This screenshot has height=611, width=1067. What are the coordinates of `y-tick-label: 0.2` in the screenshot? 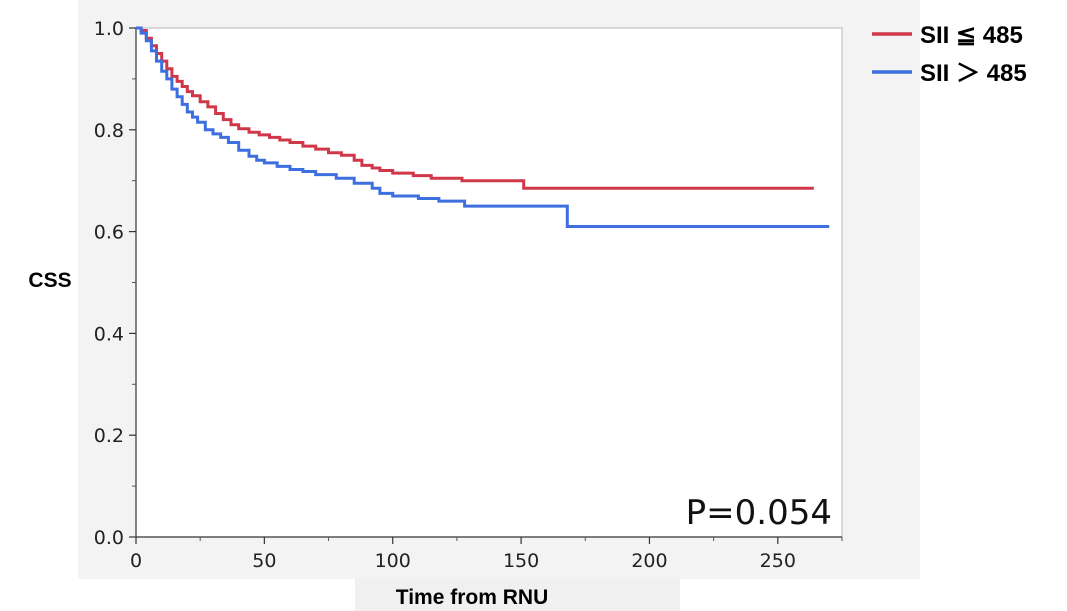 It's located at (109, 436).